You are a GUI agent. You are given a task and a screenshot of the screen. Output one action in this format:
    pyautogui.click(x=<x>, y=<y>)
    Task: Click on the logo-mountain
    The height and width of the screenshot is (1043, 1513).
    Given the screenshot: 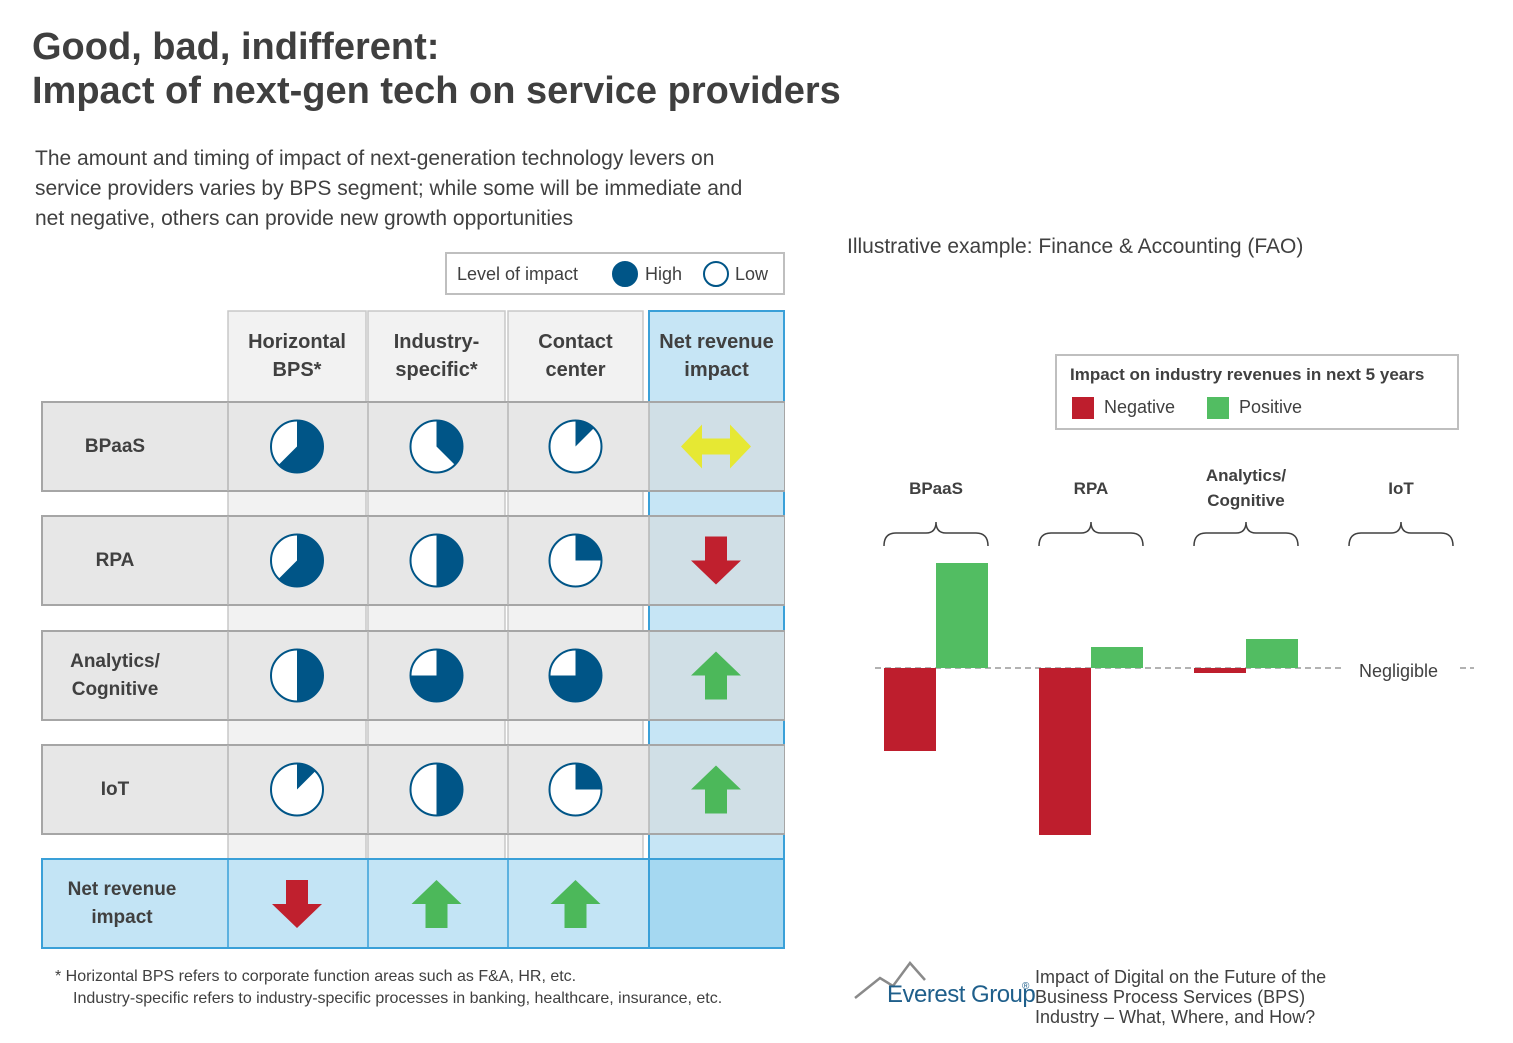 What is the action you would take?
    pyautogui.click(x=890, y=980)
    